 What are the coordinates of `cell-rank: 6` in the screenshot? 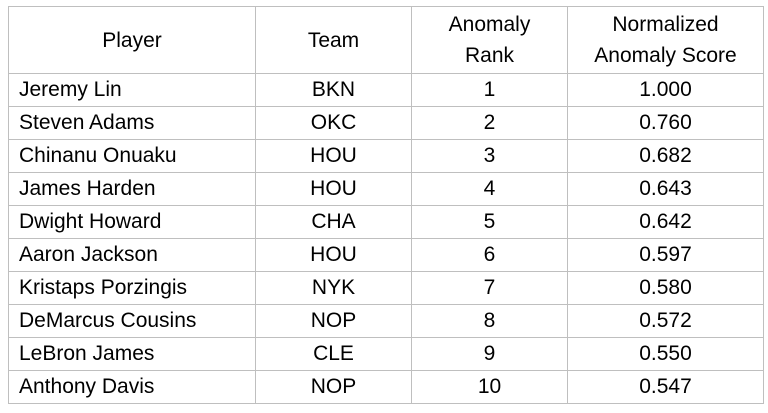 It's located at (489, 255).